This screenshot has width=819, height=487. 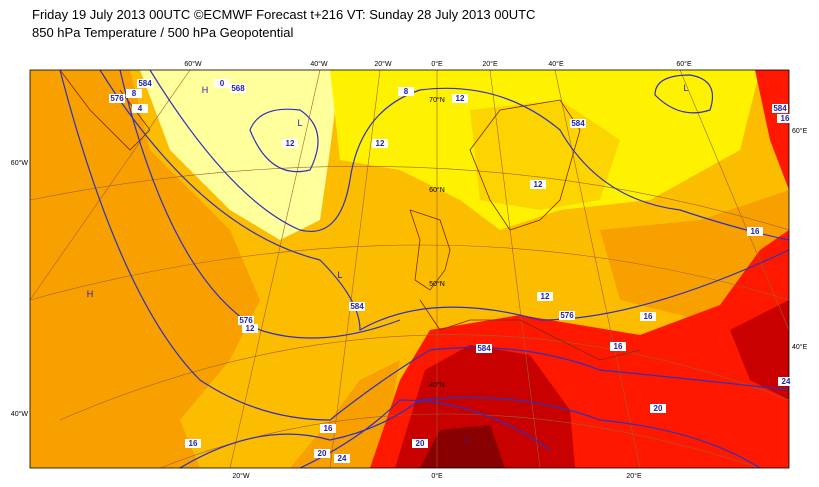 I want to click on contour-label: 568, so click(x=238, y=88).